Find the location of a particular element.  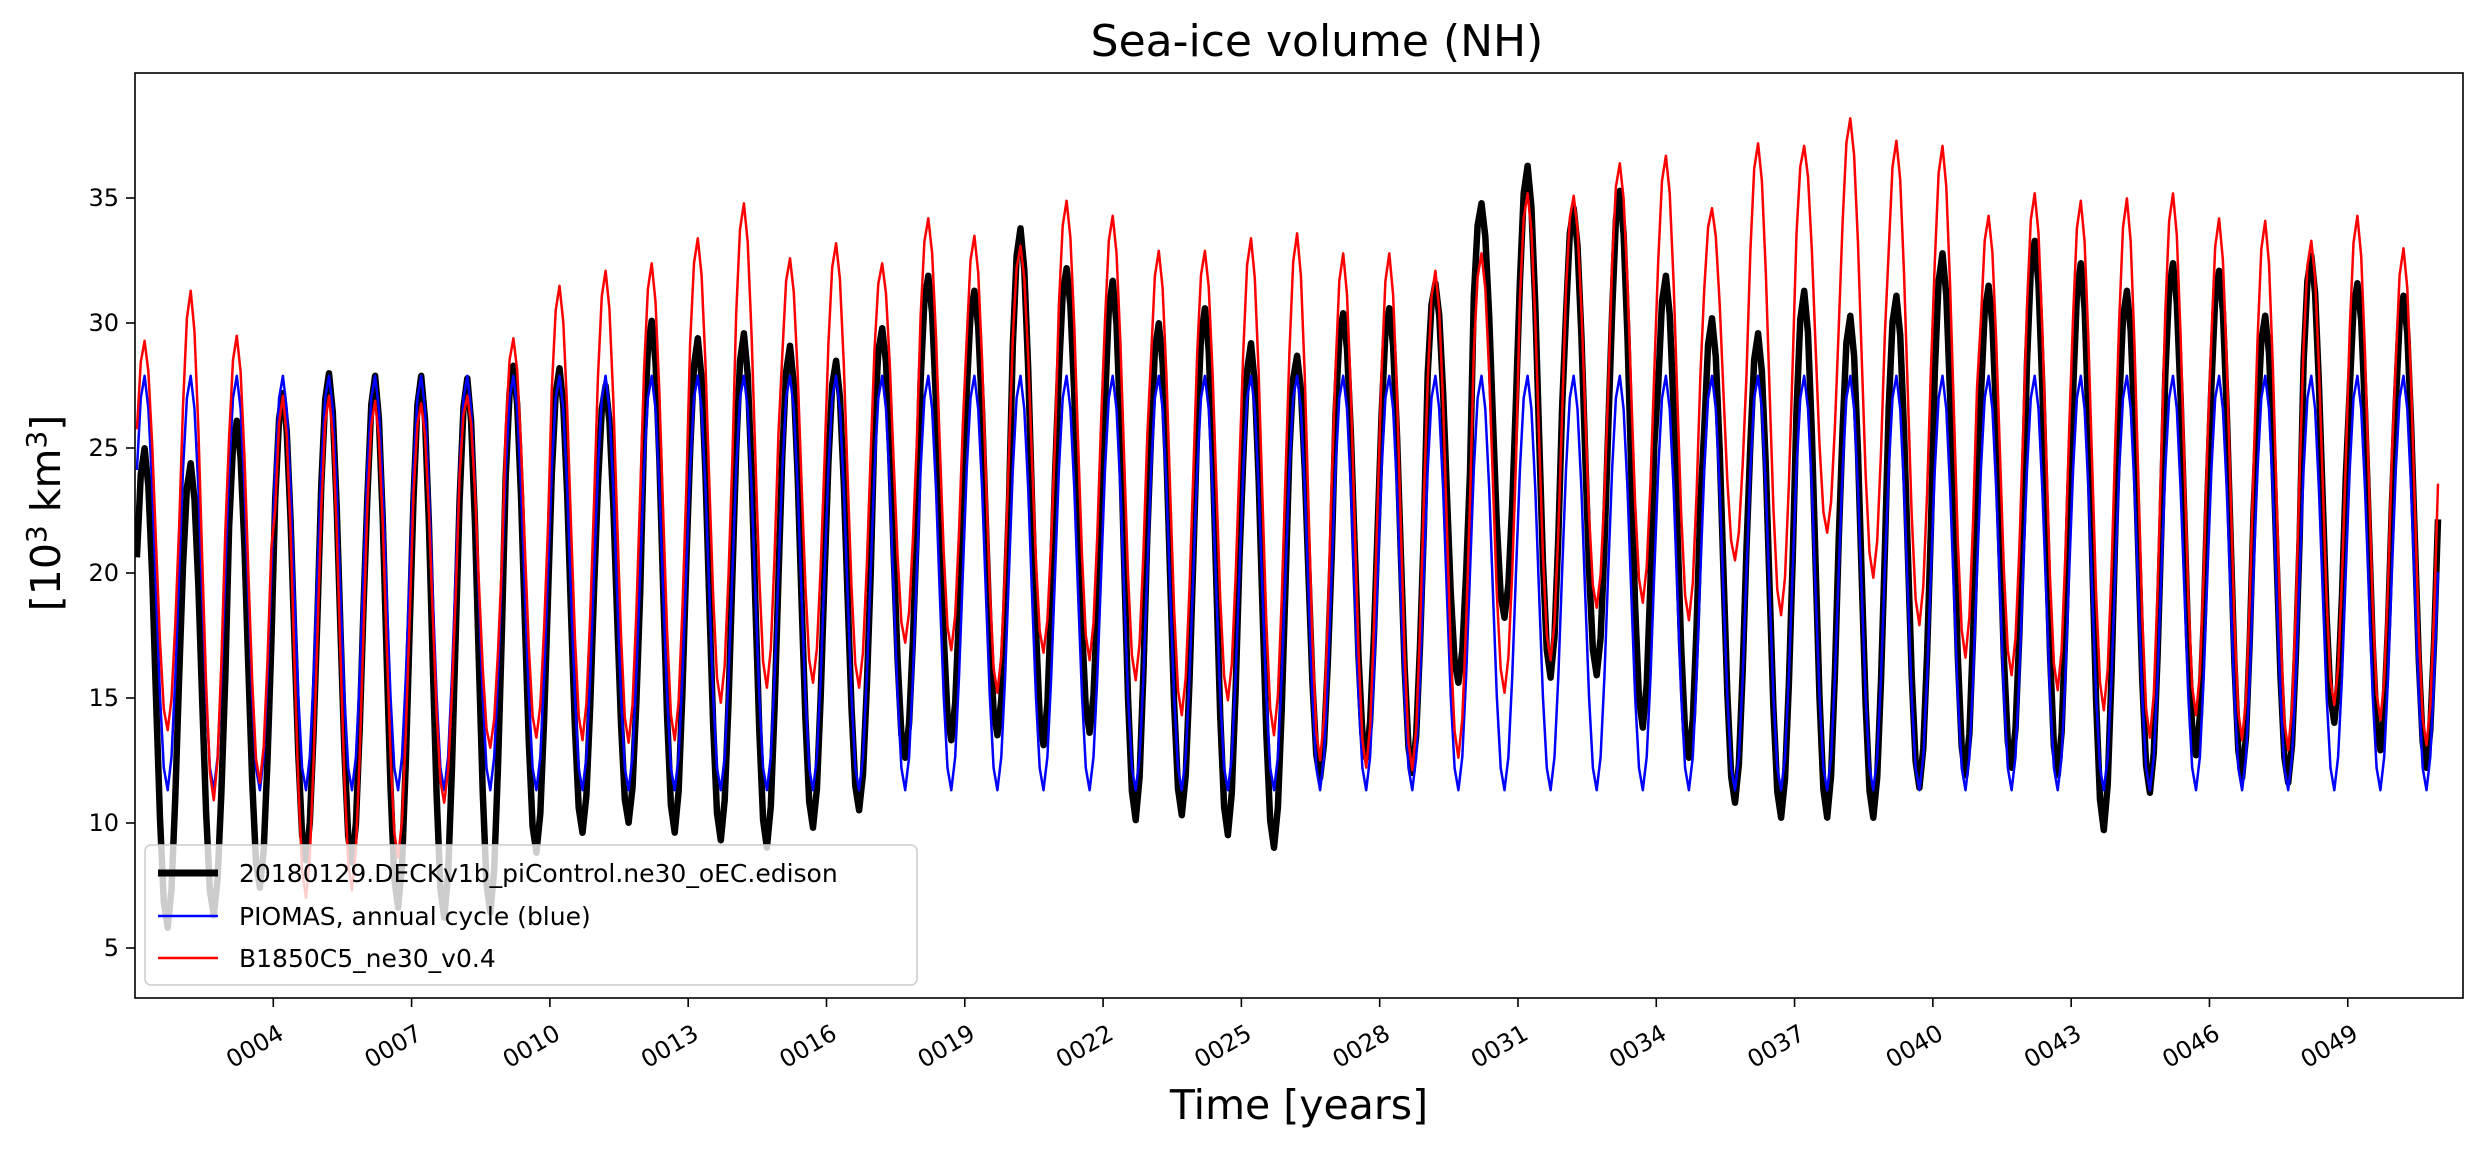

y-axis-label-exp2: 3 is located at coordinates (36, 440).